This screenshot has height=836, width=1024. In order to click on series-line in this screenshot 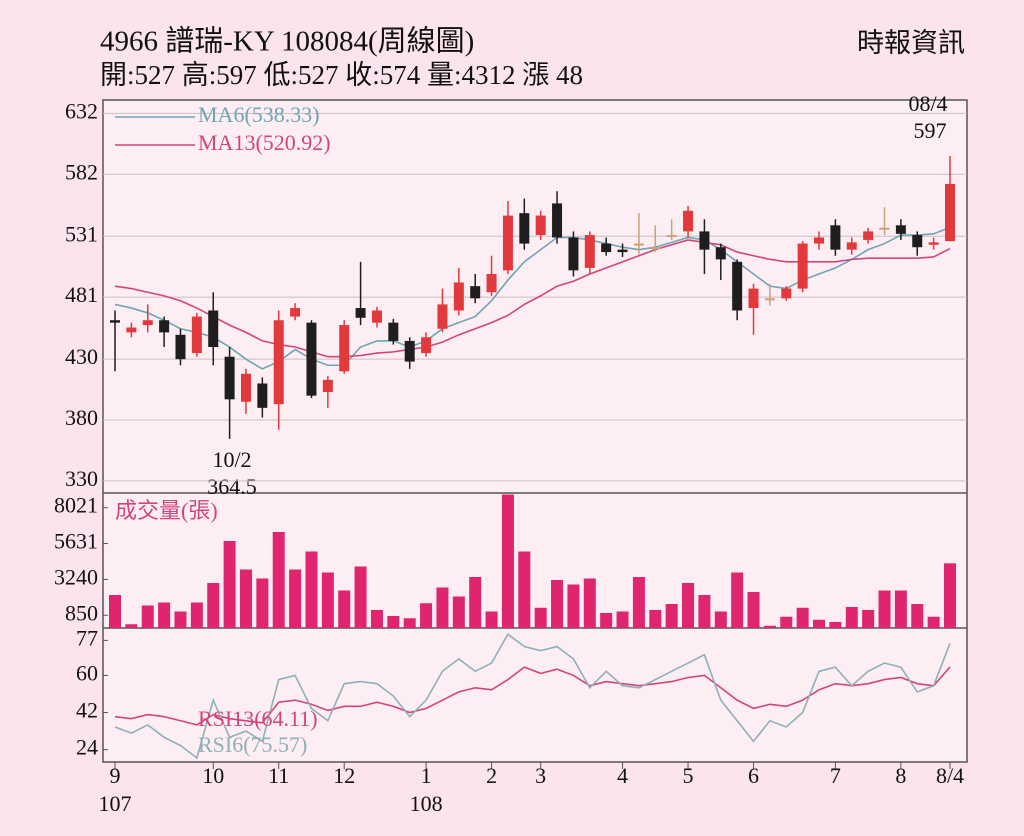, I will do `click(532, 696)`.